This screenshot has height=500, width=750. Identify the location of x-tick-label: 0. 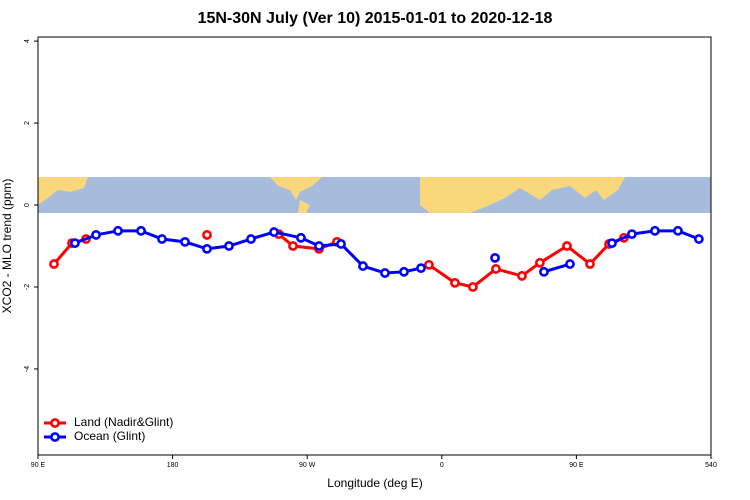
(442, 465).